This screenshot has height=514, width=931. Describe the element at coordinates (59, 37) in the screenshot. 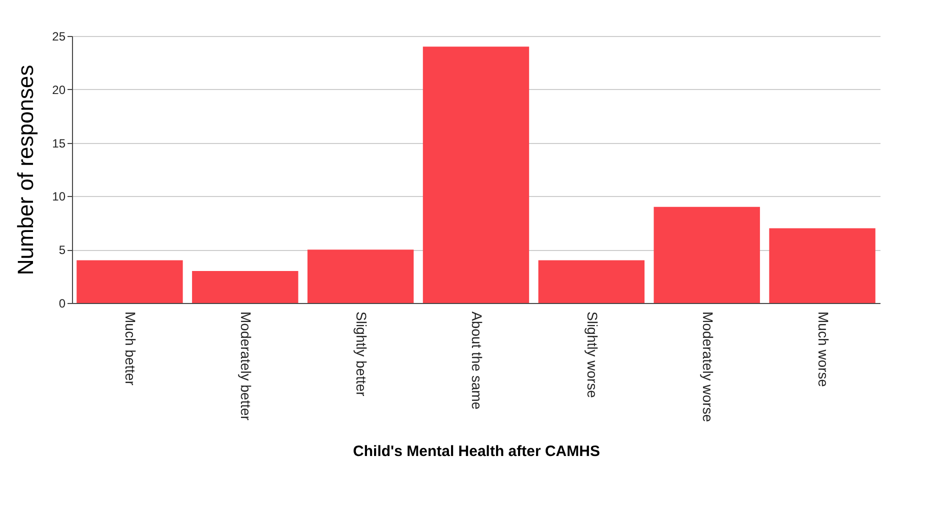

I see `y-tick-label: 25` at that location.